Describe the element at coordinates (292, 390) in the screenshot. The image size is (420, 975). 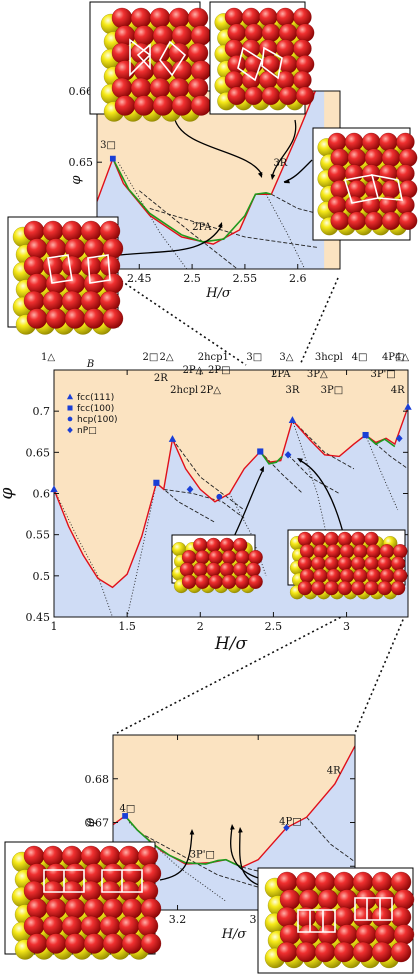
I see `phase-label: 3R` at that location.